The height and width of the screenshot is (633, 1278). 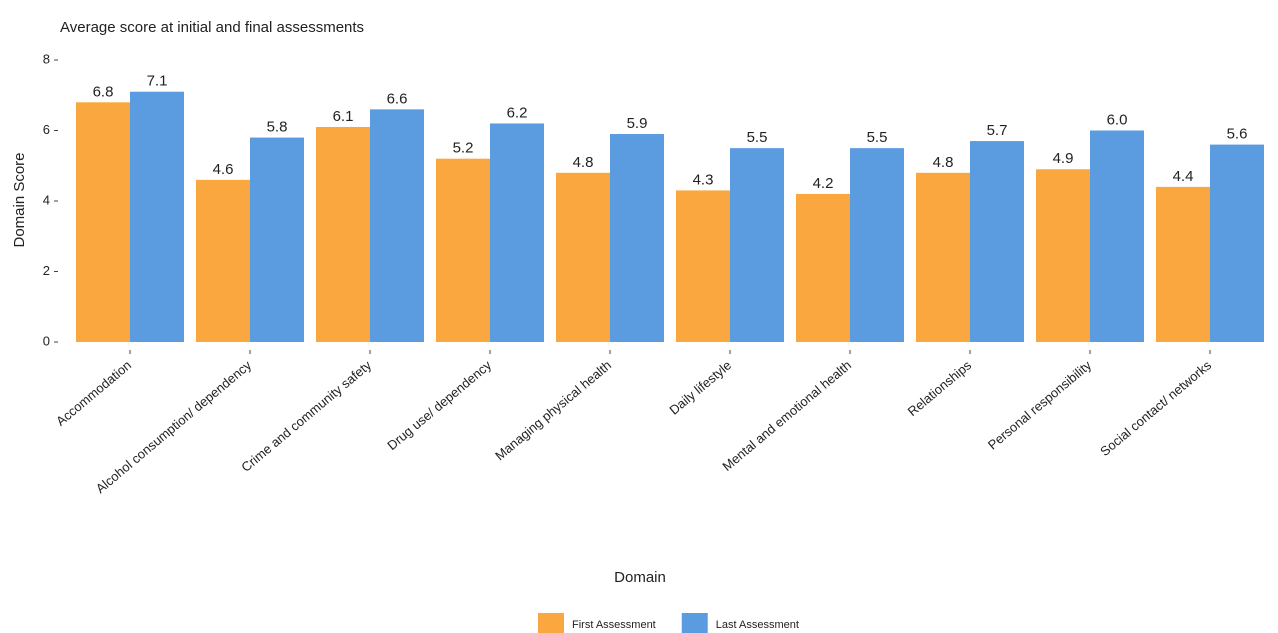 I want to click on y-tick-label: 6, so click(x=46, y=129).